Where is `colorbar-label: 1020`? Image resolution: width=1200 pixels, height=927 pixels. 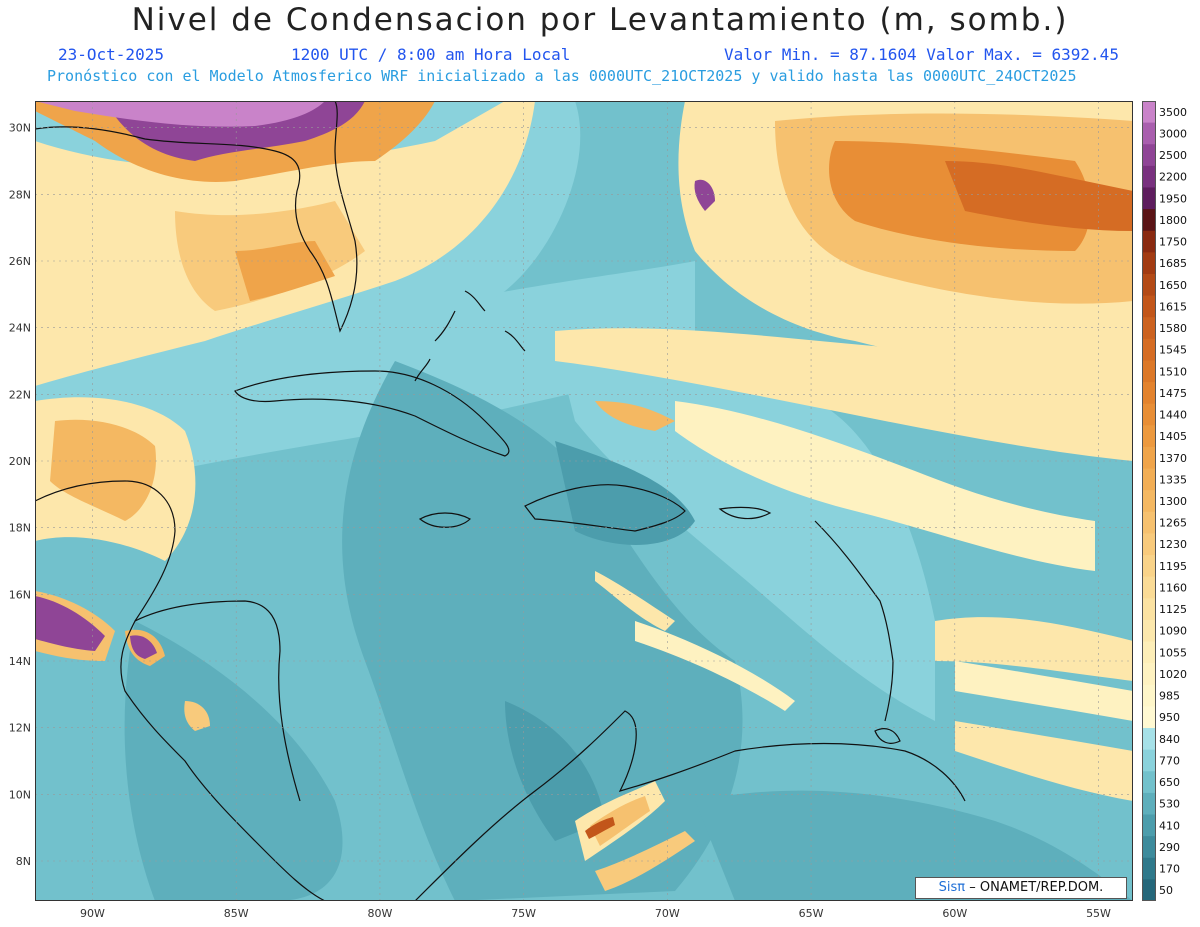
colorbar-label: 1020 is located at coordinates (1173, 674).